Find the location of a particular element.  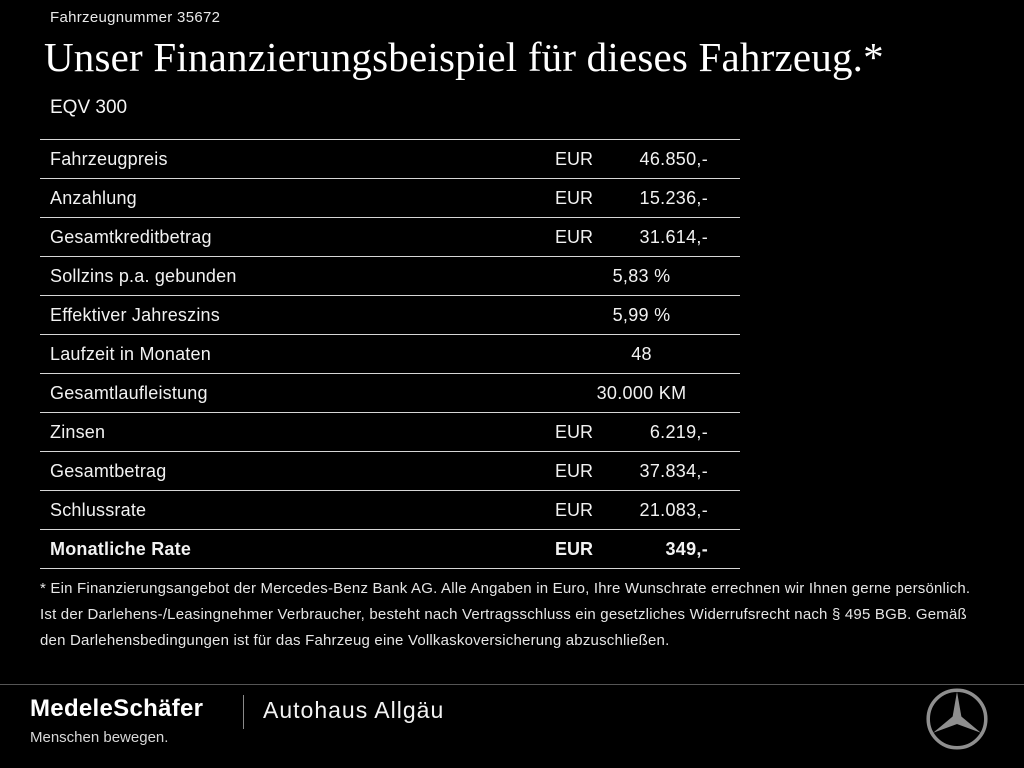

row-value: 349,- is located at coordinates (686, 548).